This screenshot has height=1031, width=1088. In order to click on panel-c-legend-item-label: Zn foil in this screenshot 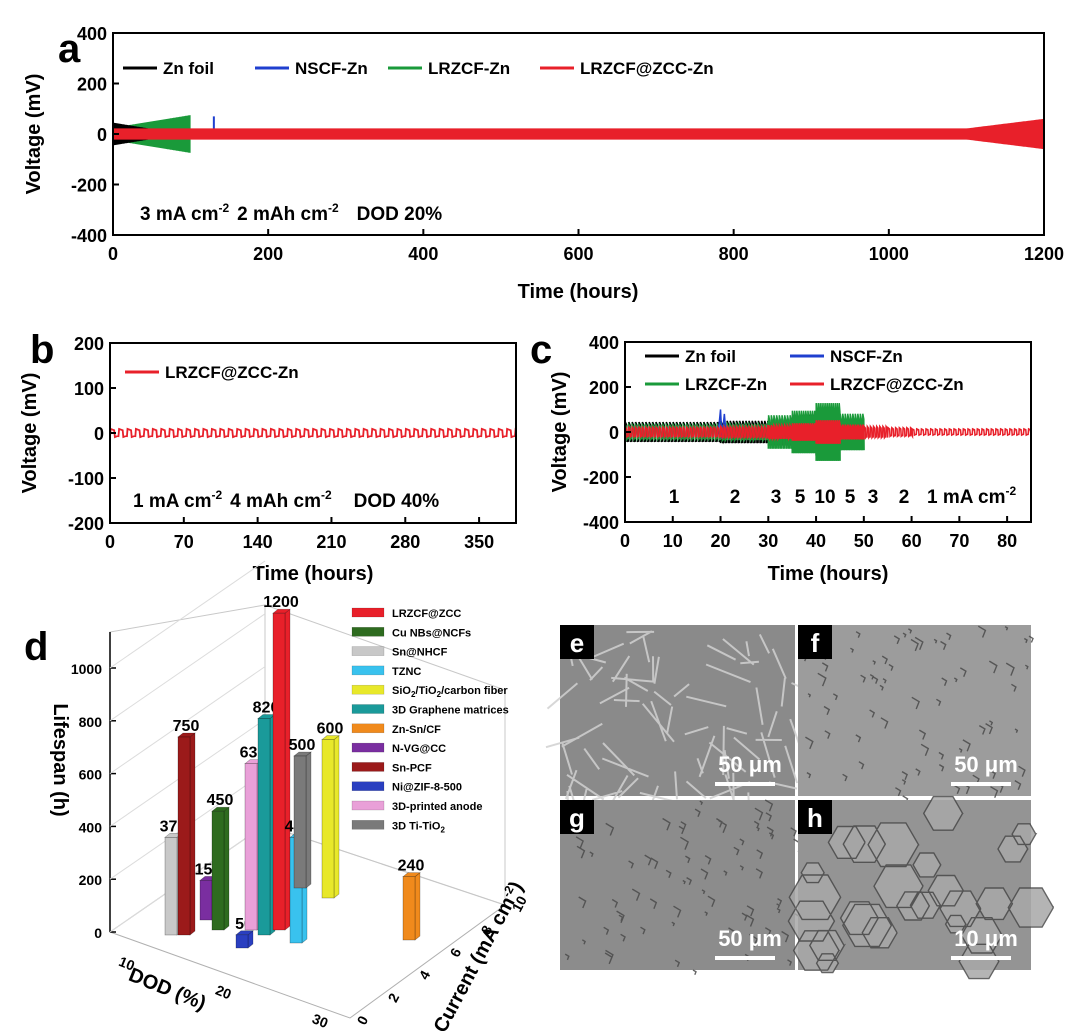, I will do `click(710, 356)`.